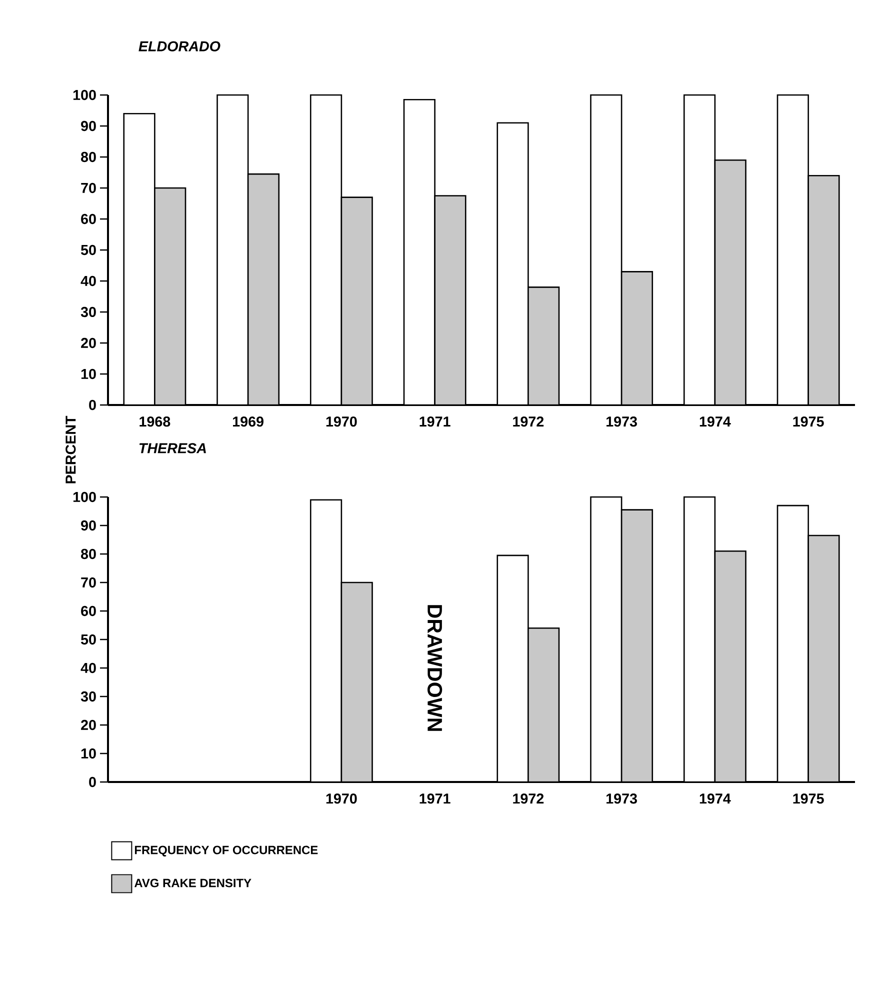 The height and width of the screenshot is (997, 880). I want to click on chart-title: THERESA, so click(172, 448).